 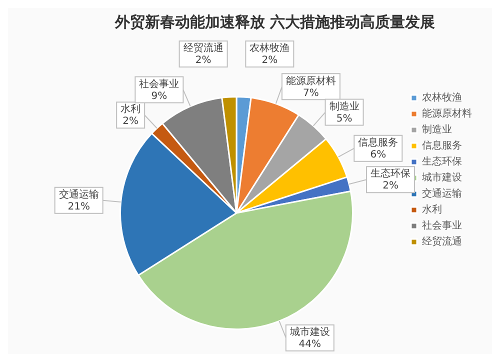 I want to click on slice-label: 社会事业, so click(x=159, y=84).